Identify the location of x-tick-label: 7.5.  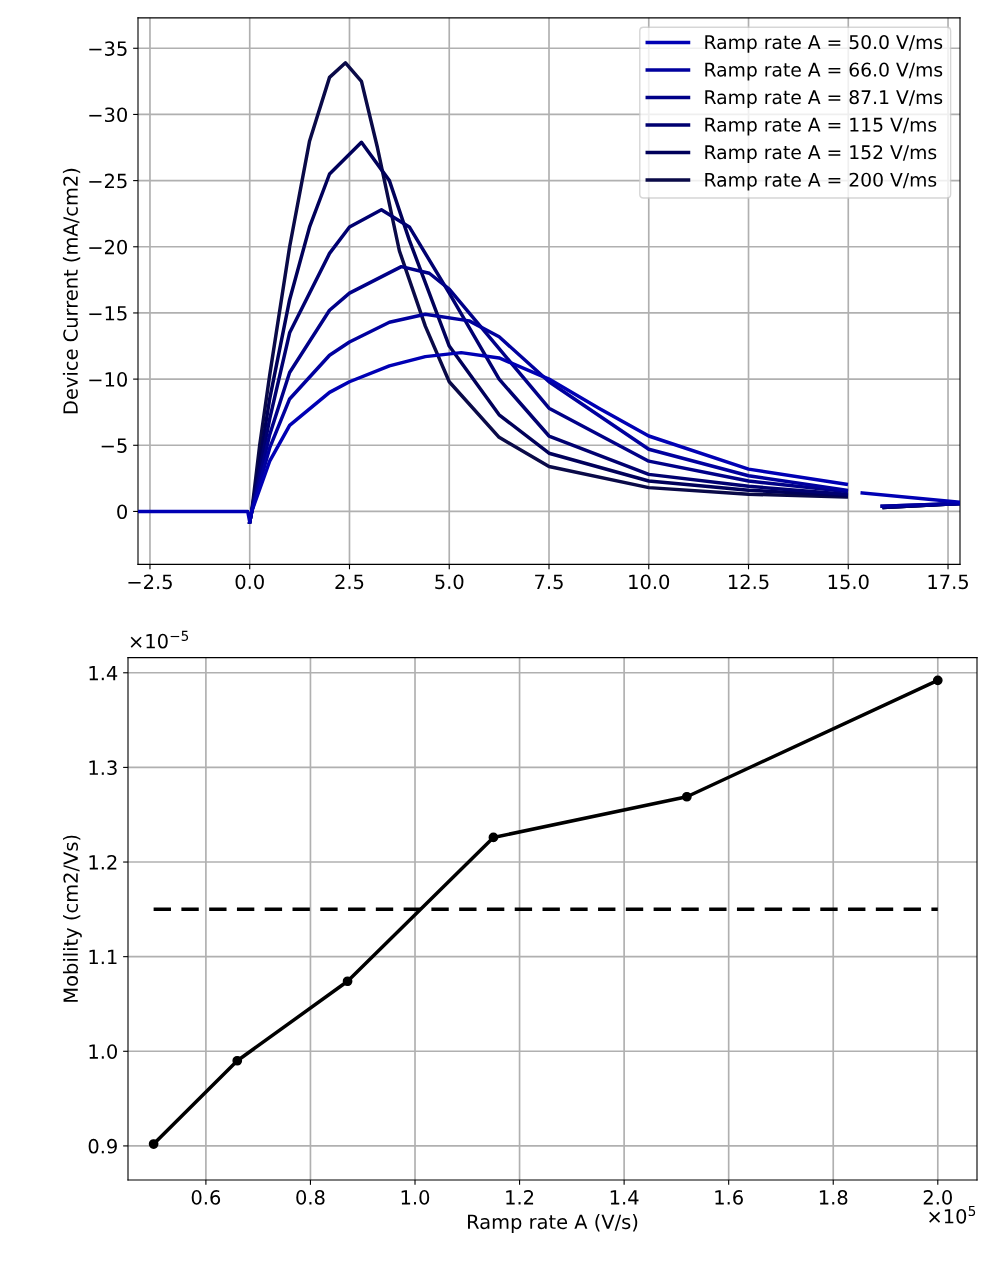
(549, 582).